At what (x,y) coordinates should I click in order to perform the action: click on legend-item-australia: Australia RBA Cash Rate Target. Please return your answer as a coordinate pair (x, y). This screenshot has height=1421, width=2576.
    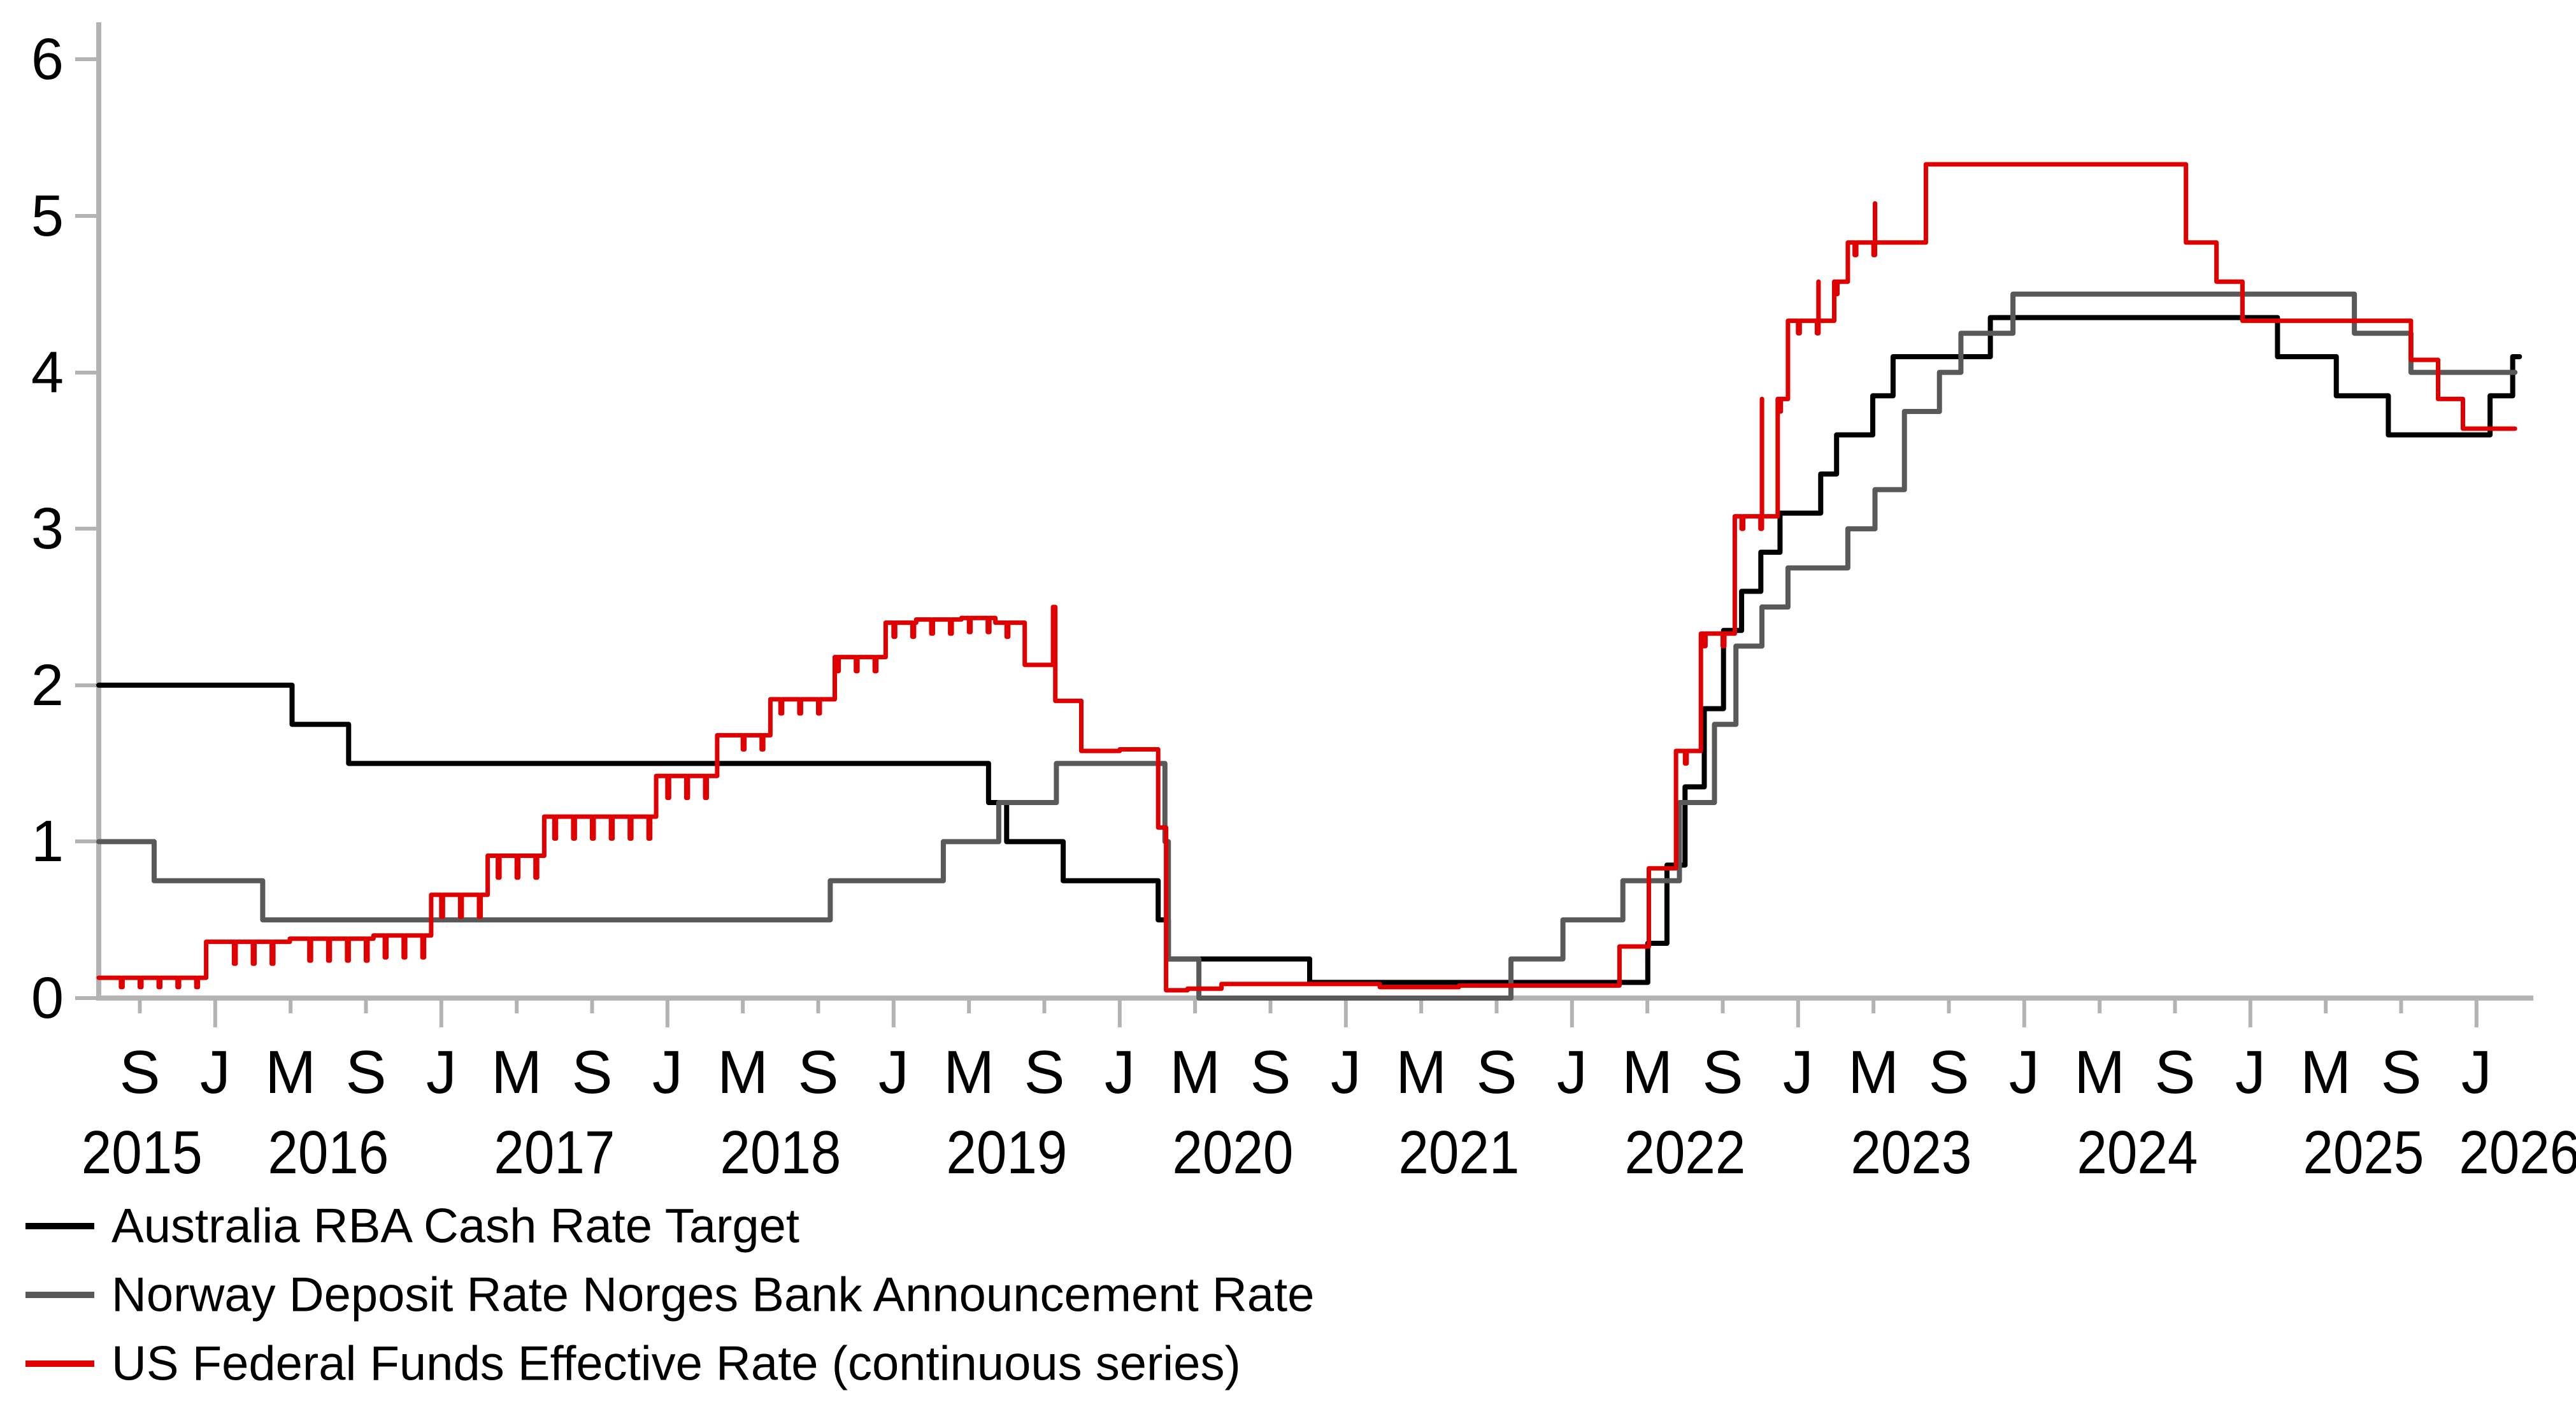
    Looking at the image, I should click on (412, 1226).